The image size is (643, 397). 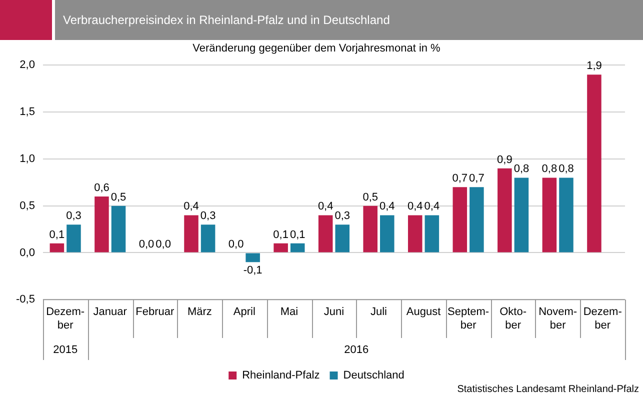 What do you see at coordinates (594, 66) in the screenshot?
I see `data-label: 1,9` at bounding box center [594, 66].